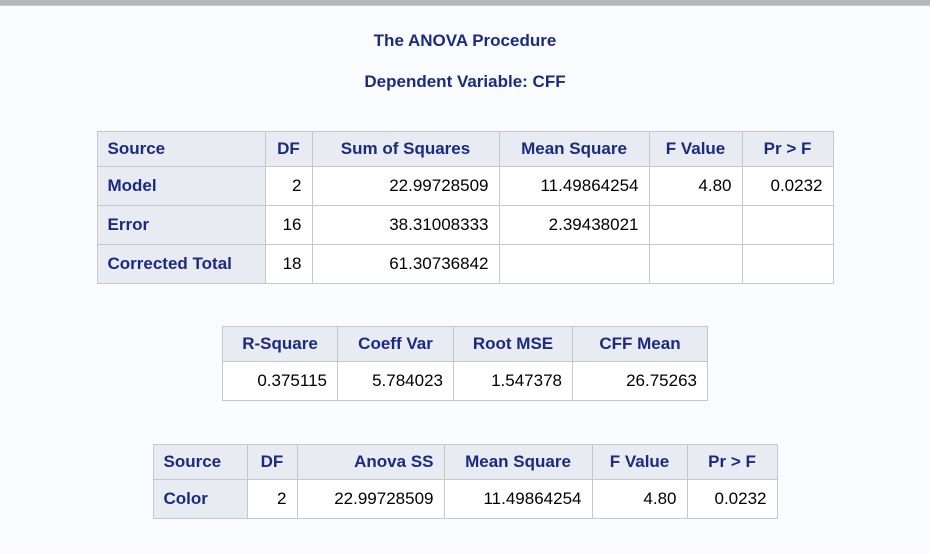 The height and width of the screenshot is (554, 930). Describe the element at coordinates (574, 225) in the screenshot. I see `mean-square-cell: 2.39438021` at that location.